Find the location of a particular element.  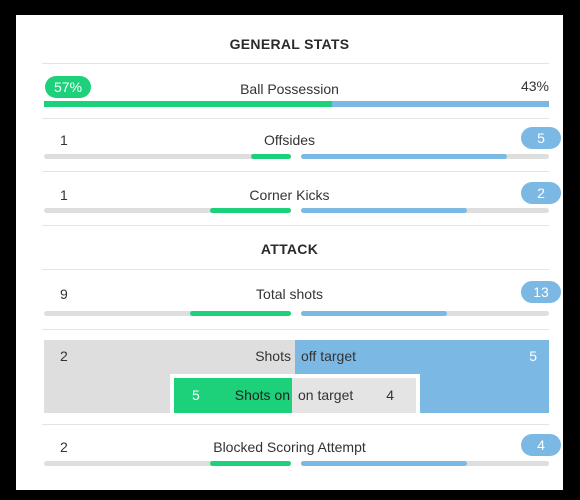

stat-label: Blocked Scoring Attempt is located at coordinates (289, 447).